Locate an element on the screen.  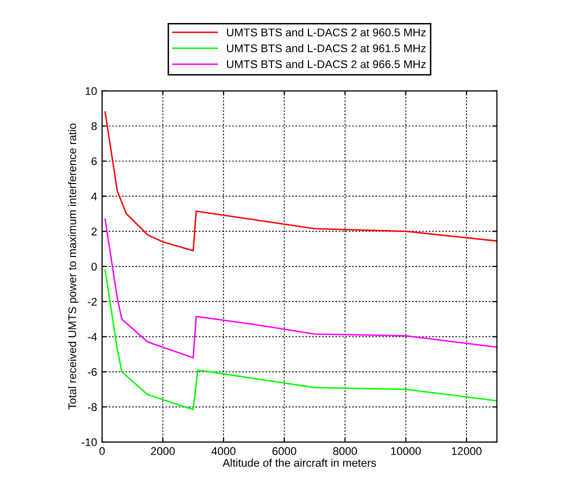
y-tick-label: -10 is located at coordinates (89, 442).